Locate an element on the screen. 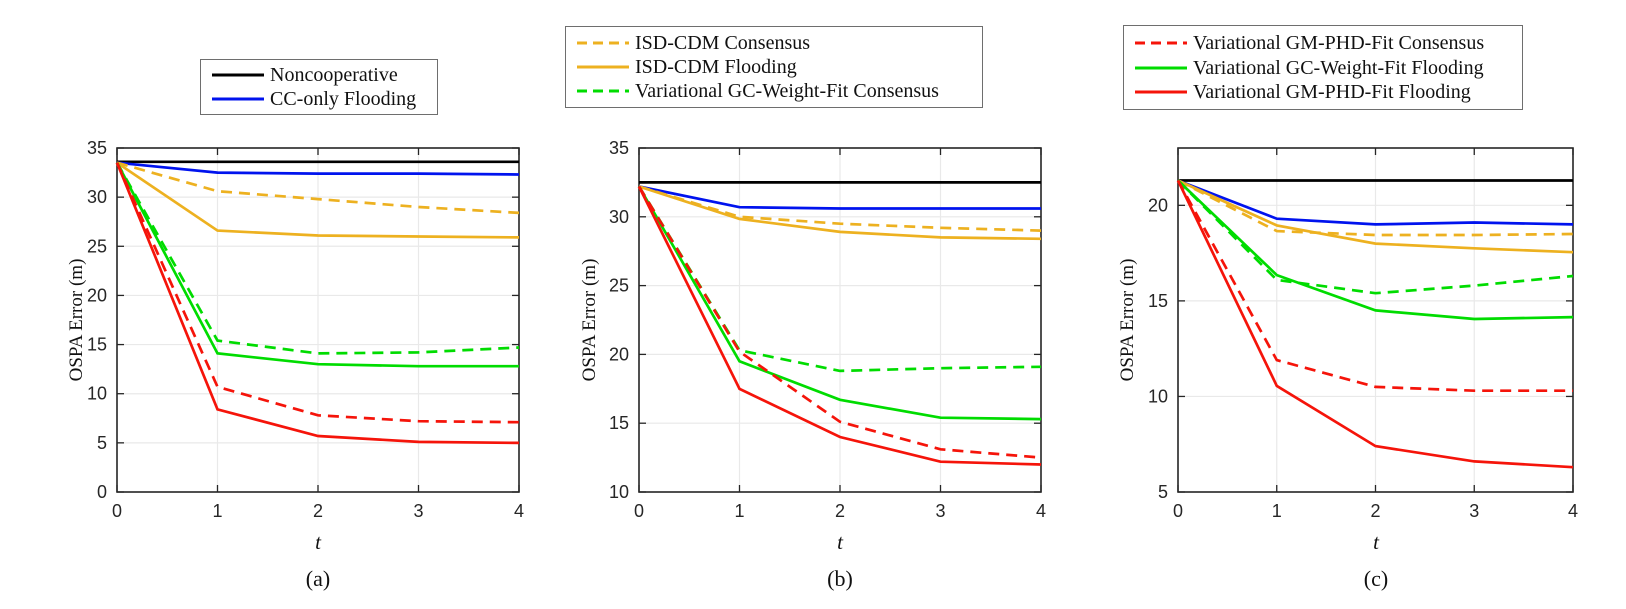 The image size is (1626, 609). legend-entry: Variational GM-PHD-Fit Consensus is located at coordinates (1325, 43).